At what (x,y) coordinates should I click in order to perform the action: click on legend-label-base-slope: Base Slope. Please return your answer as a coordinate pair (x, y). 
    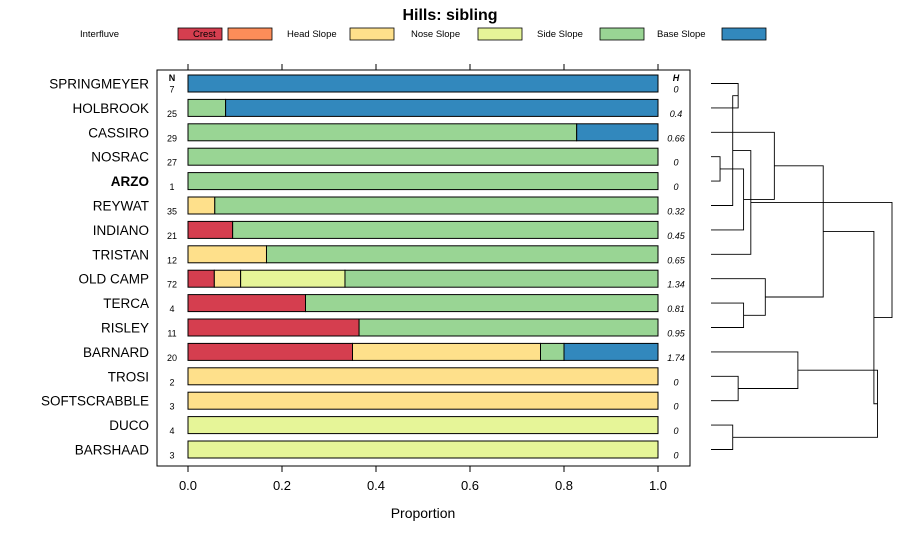
    Looking at the image, I should click on (681, 34).